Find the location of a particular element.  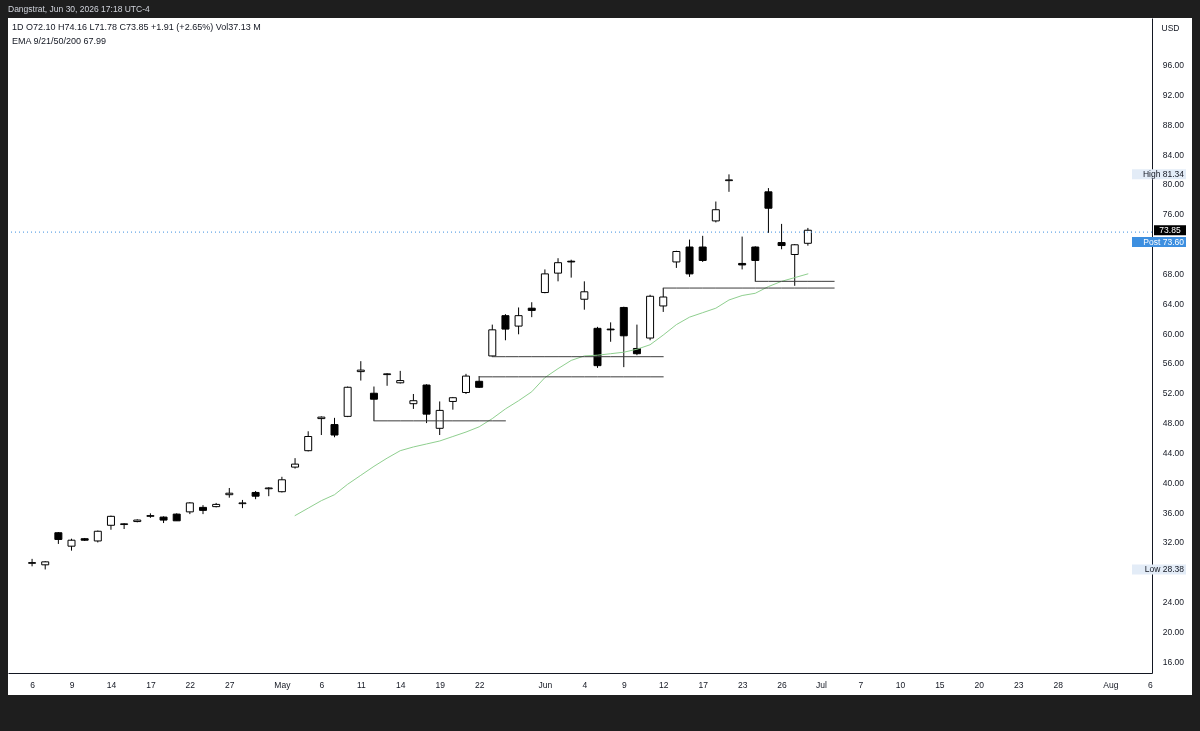

y-tick-label: 84.00 is located at coordinates (1173, 154).